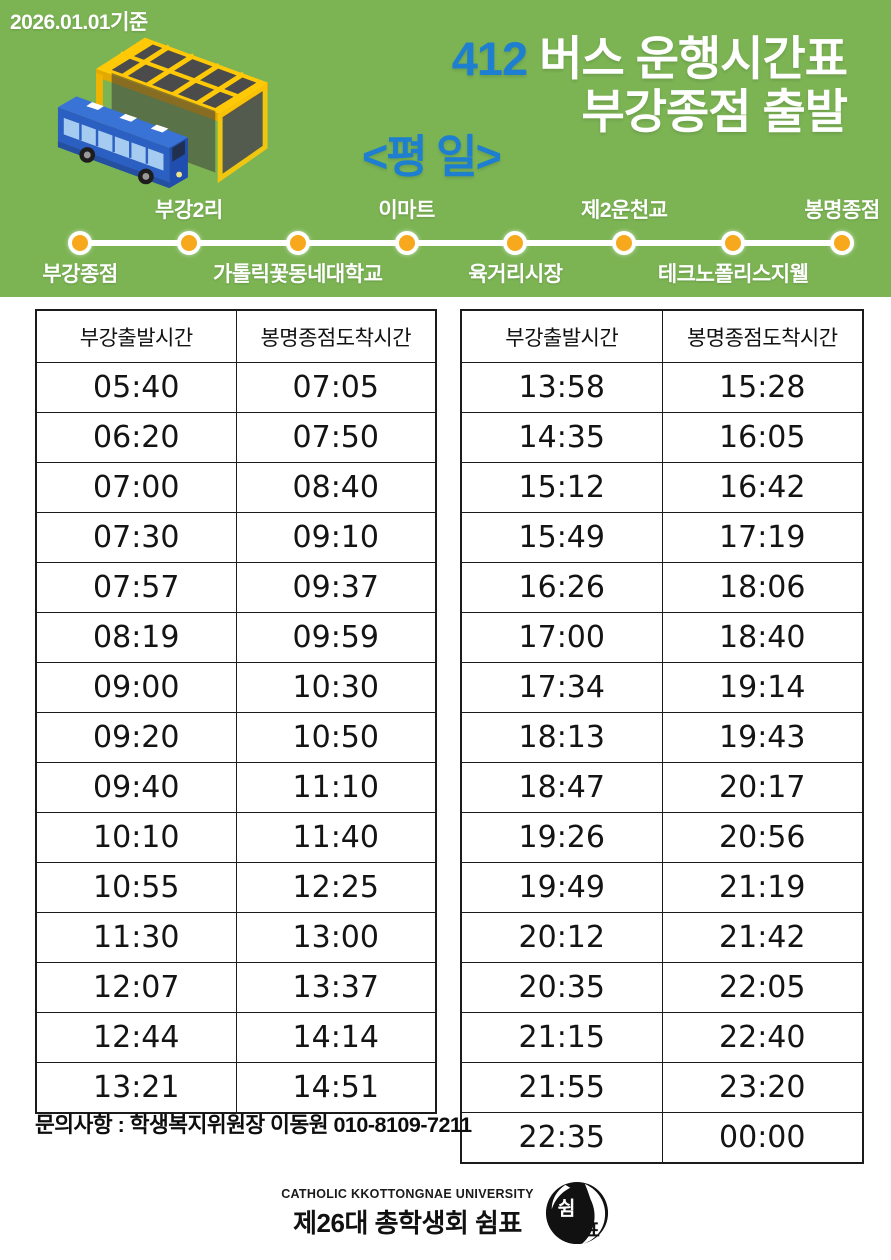 This screenshot has height=1260, width=891. I want to click on table-row: 18:47 20:17, so click(662, 787).